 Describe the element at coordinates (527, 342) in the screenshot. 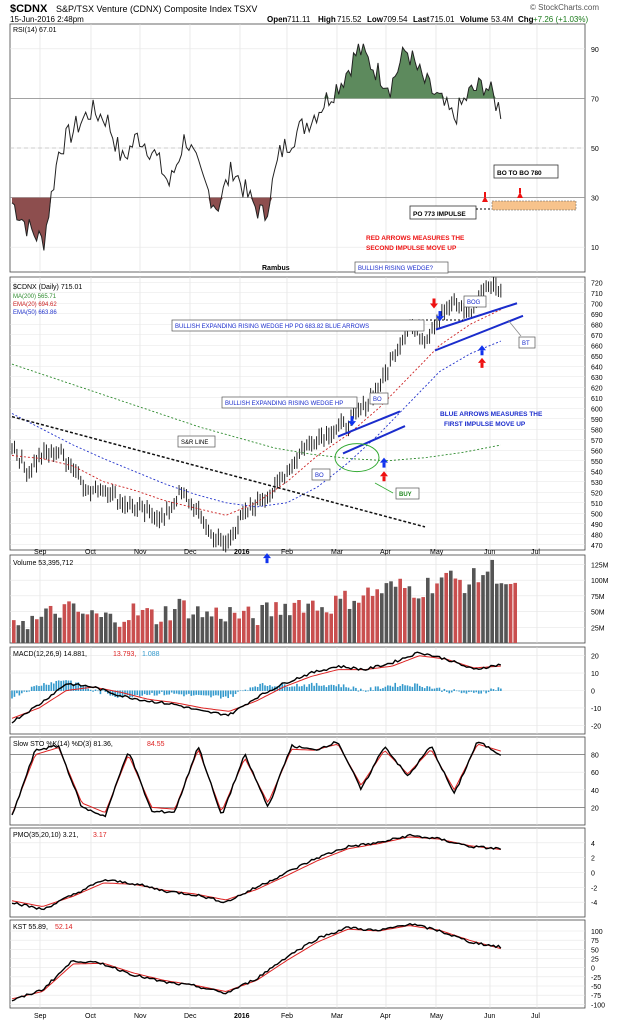

I see `bt-label-box` at that location.